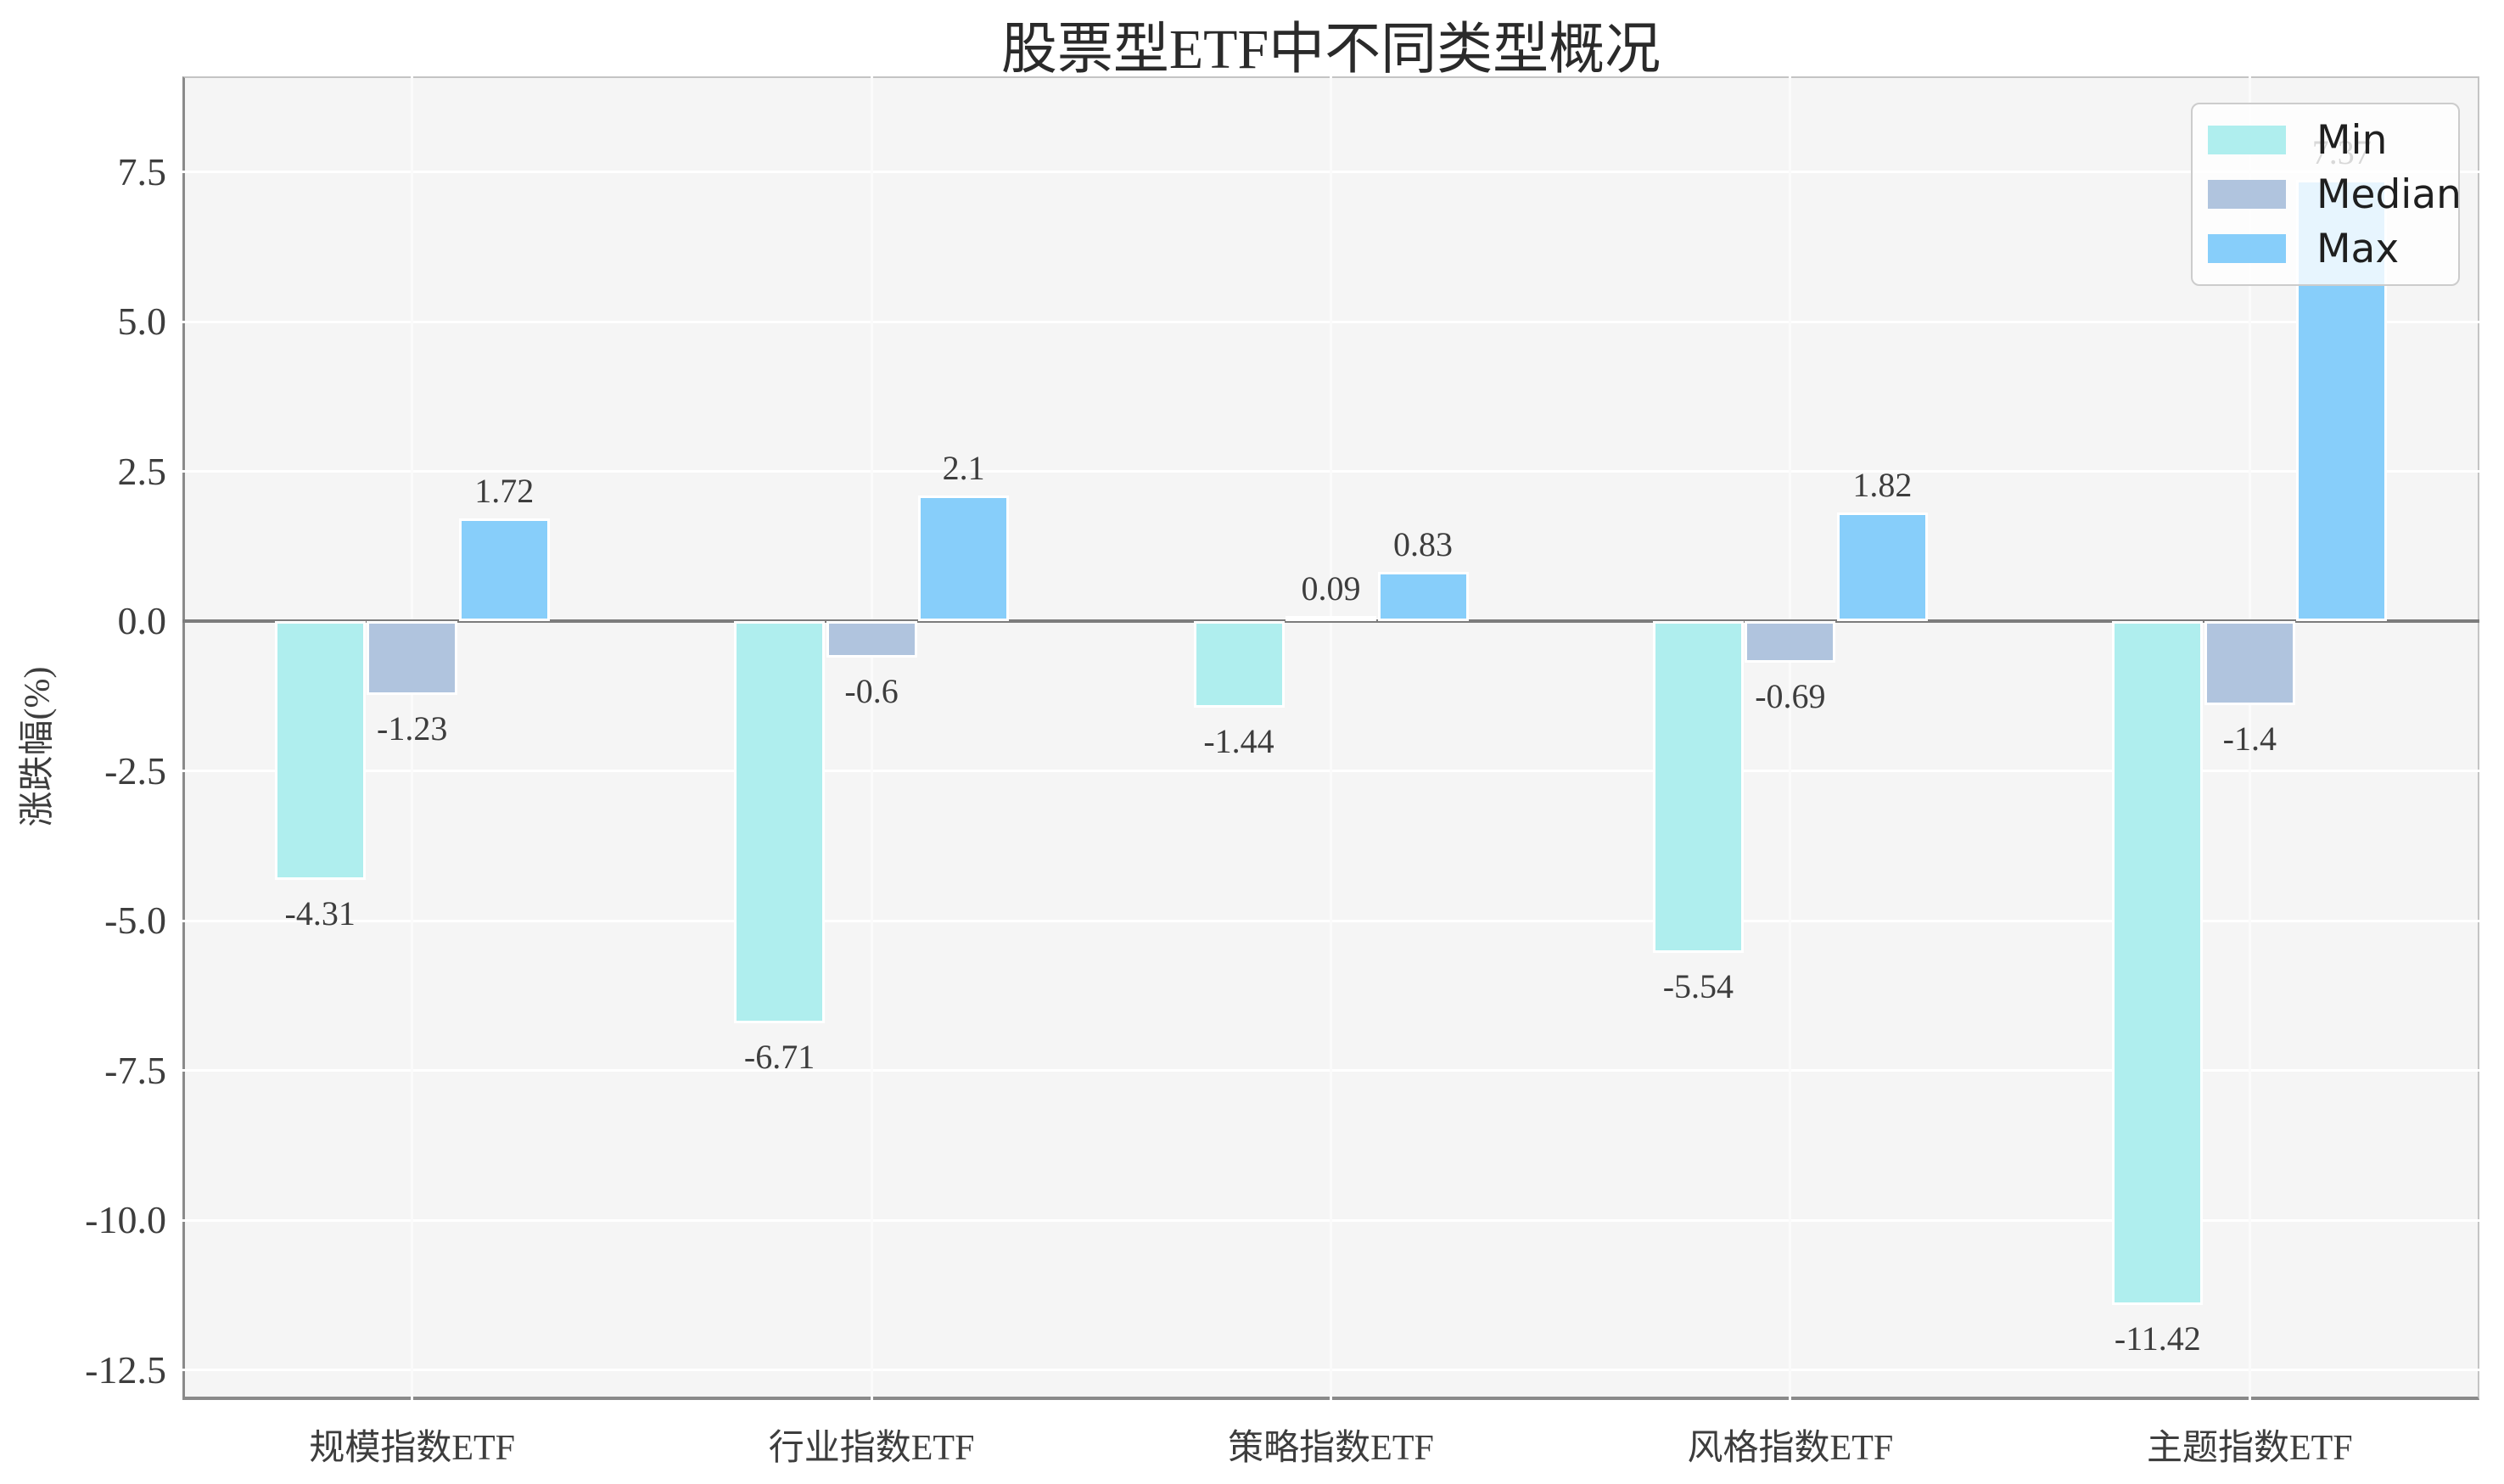  I want to click on legend-swatch-max, so click(2247, 248).